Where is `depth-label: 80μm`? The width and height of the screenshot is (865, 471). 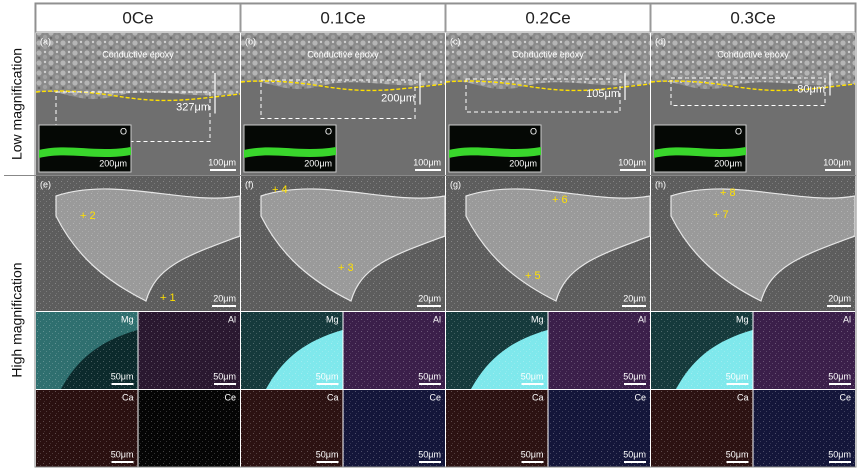
depth-label: 80μm is located at coordinates (811, 89).